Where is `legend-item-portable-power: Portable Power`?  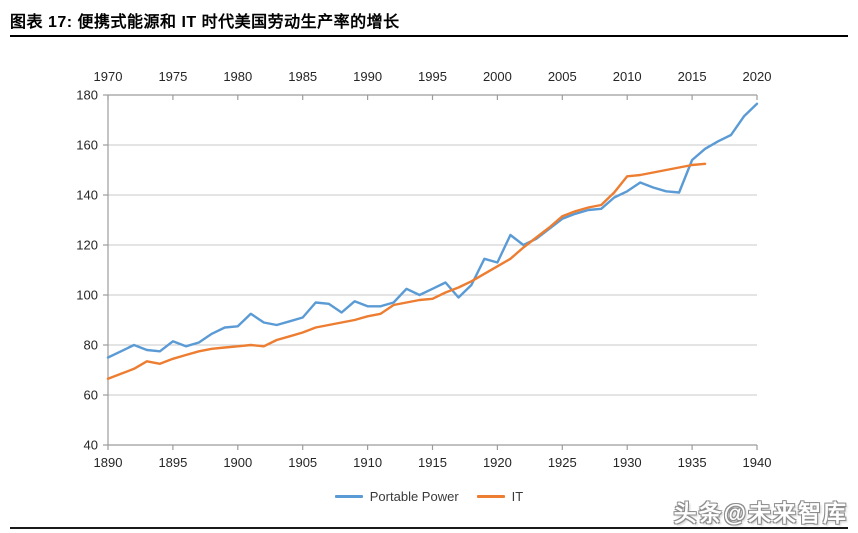 legend-item-portable-power: Portable Power is located at coordinates (396, 496).